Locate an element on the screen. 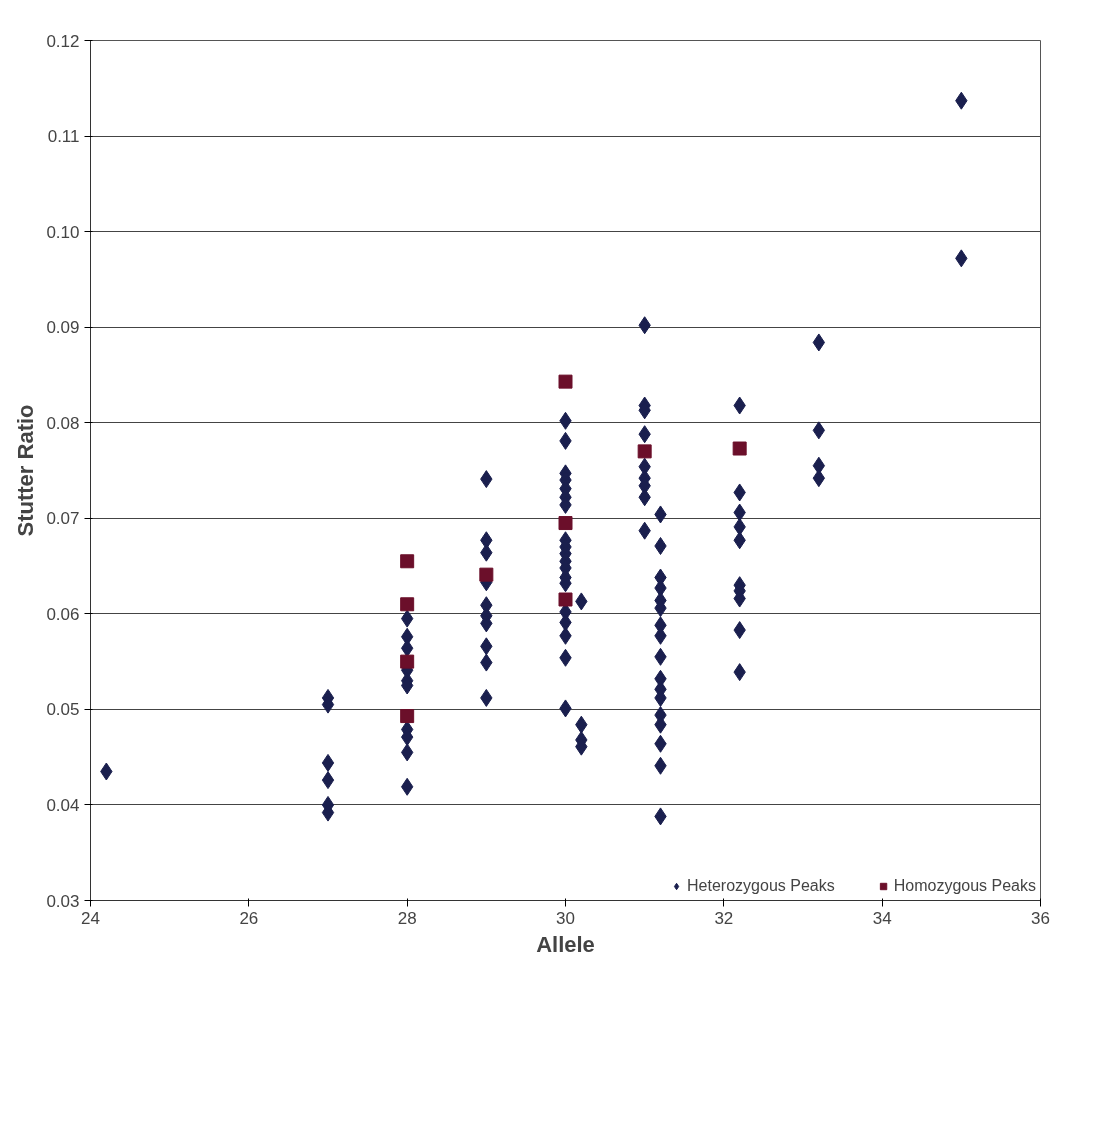 Image resolution: width=1116 pixels, height=1122 pixels. y-tick-label: 0.06 is located at coordinates (63, 614).